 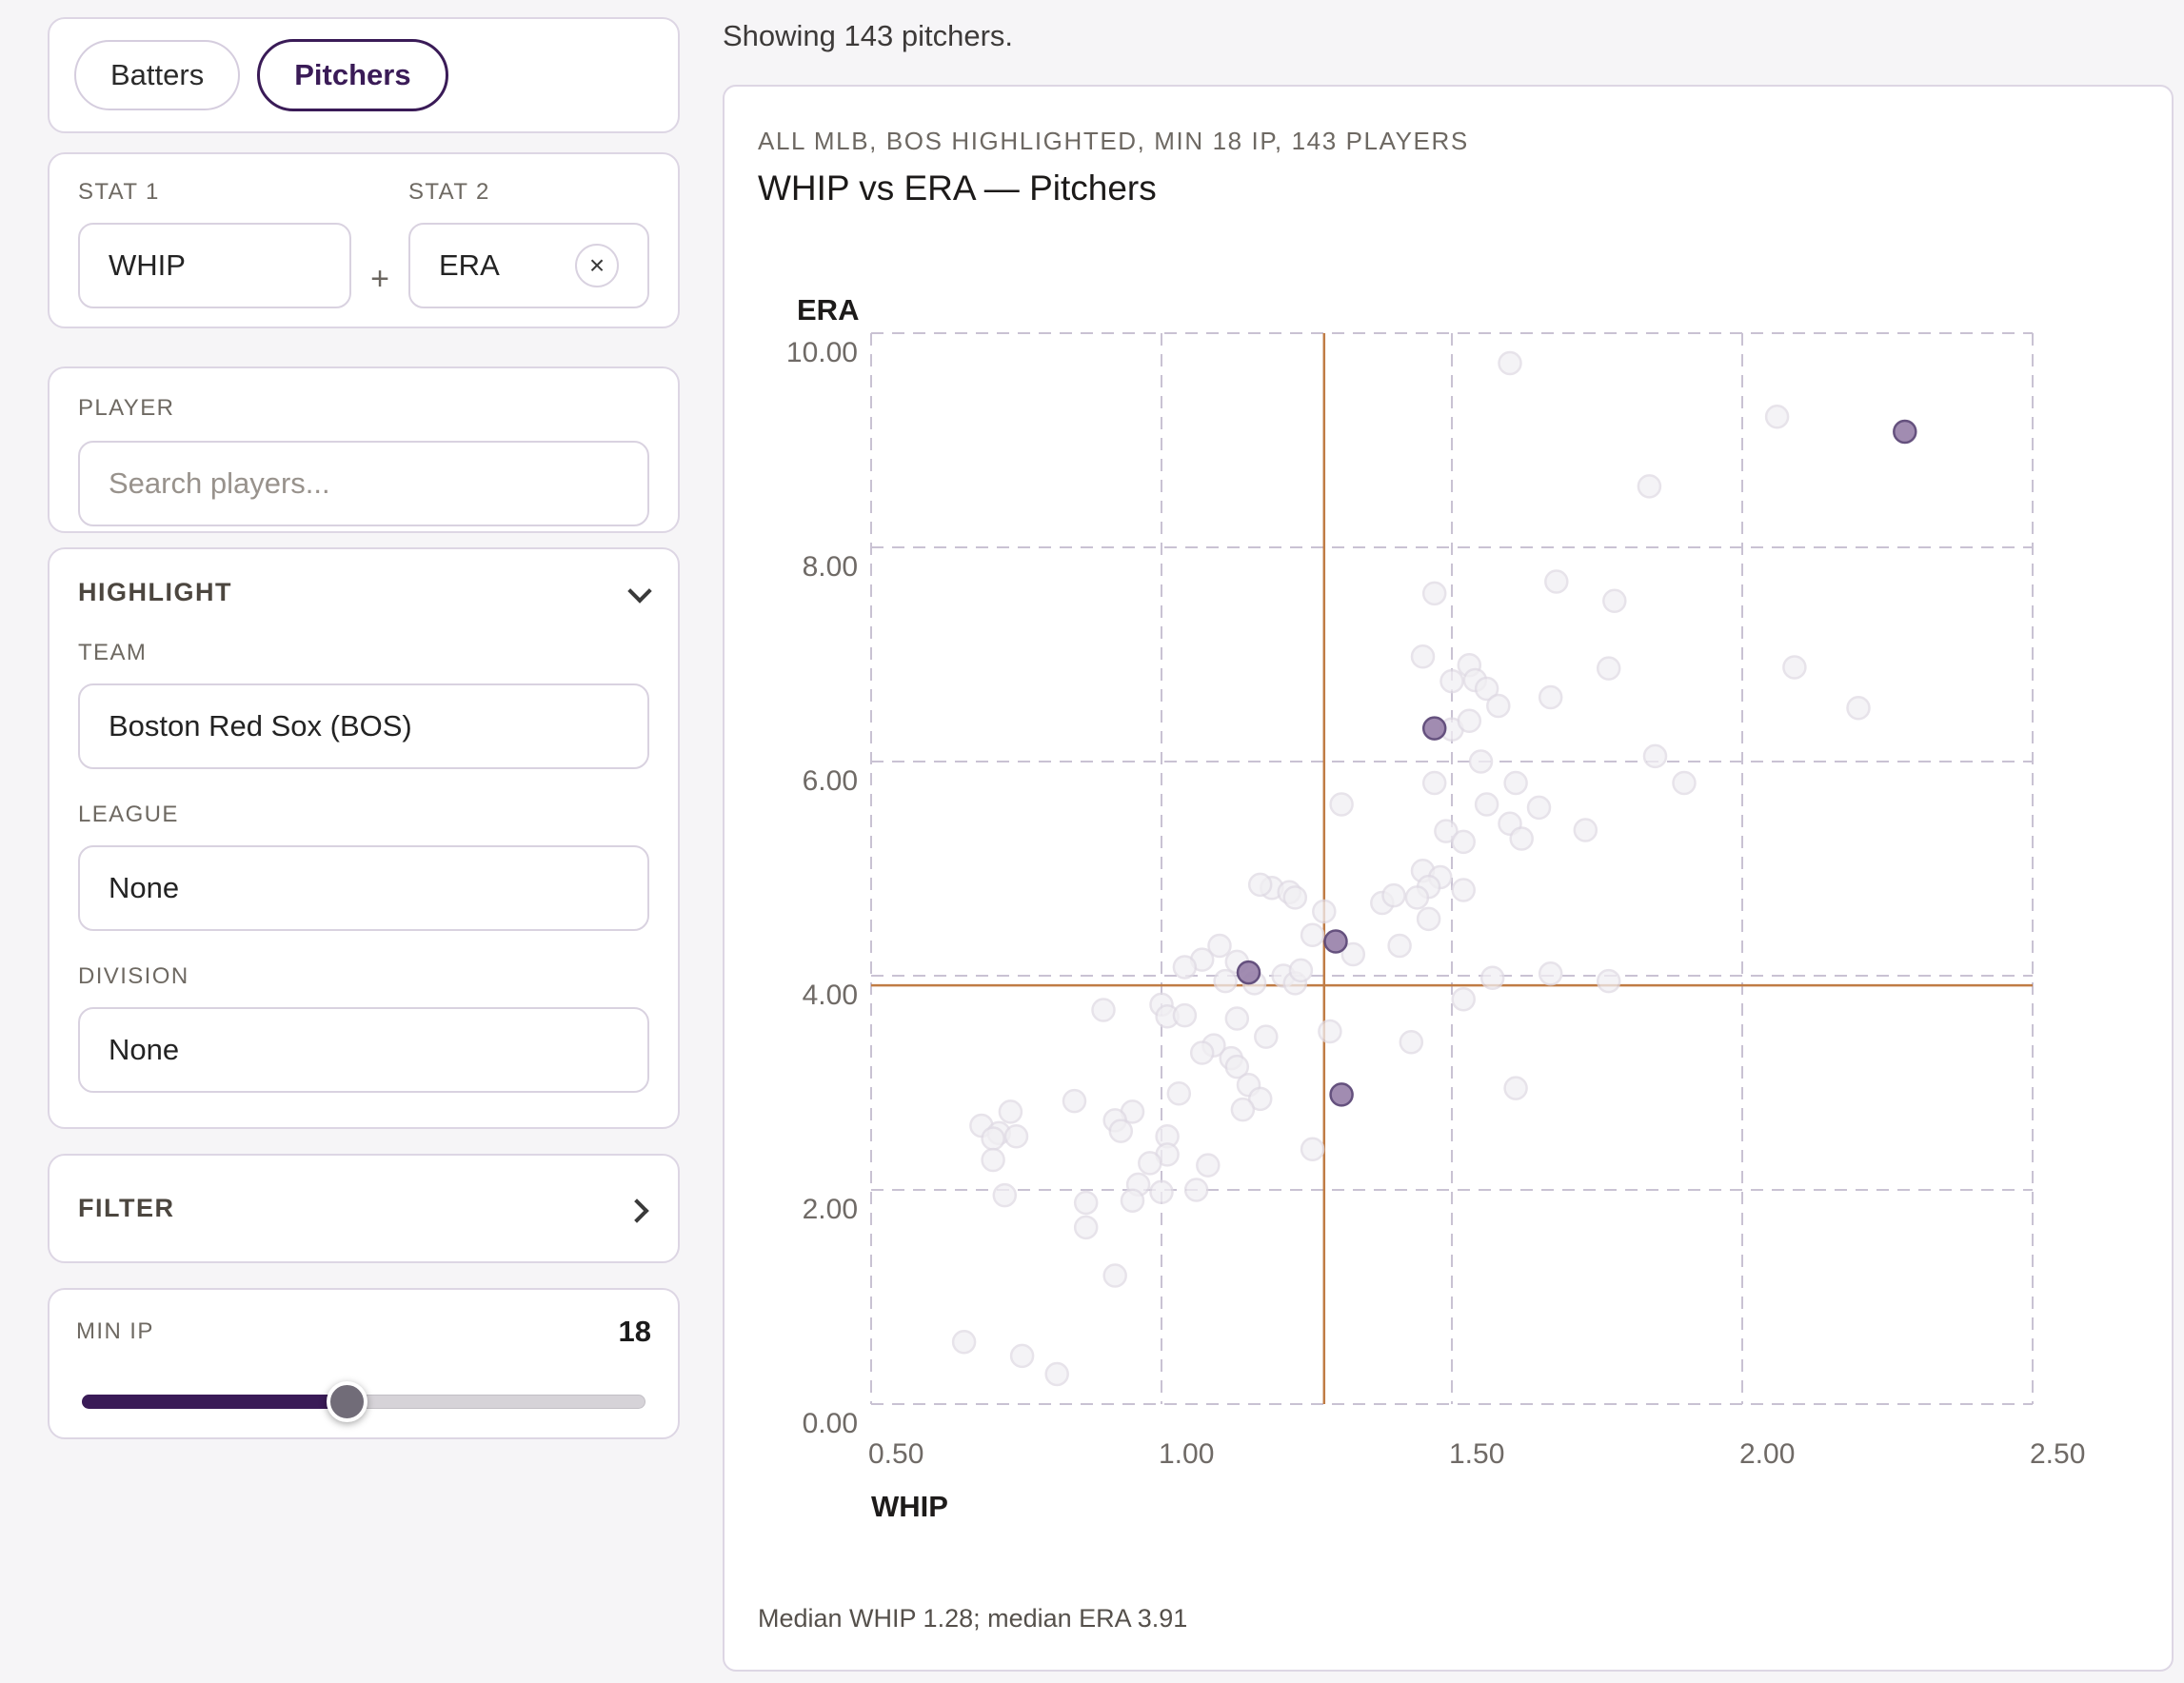 What do you see at coordinates (364, 240) in the screenshot?
I see `stat-picker-card: STAT 1 WHIP + STAT 2 ERA ×` at bounding box center [364, 240].